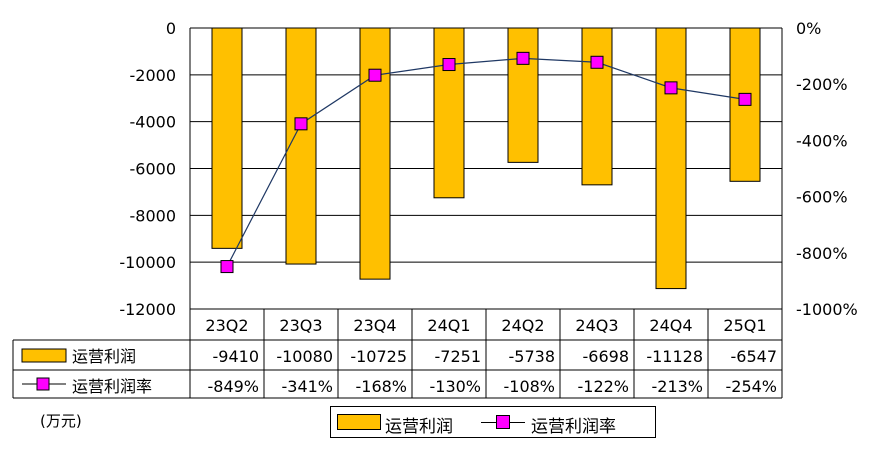 The image size is (878, 454). I want to click on legend-bar-label: 运营利润, so click(419, 427).